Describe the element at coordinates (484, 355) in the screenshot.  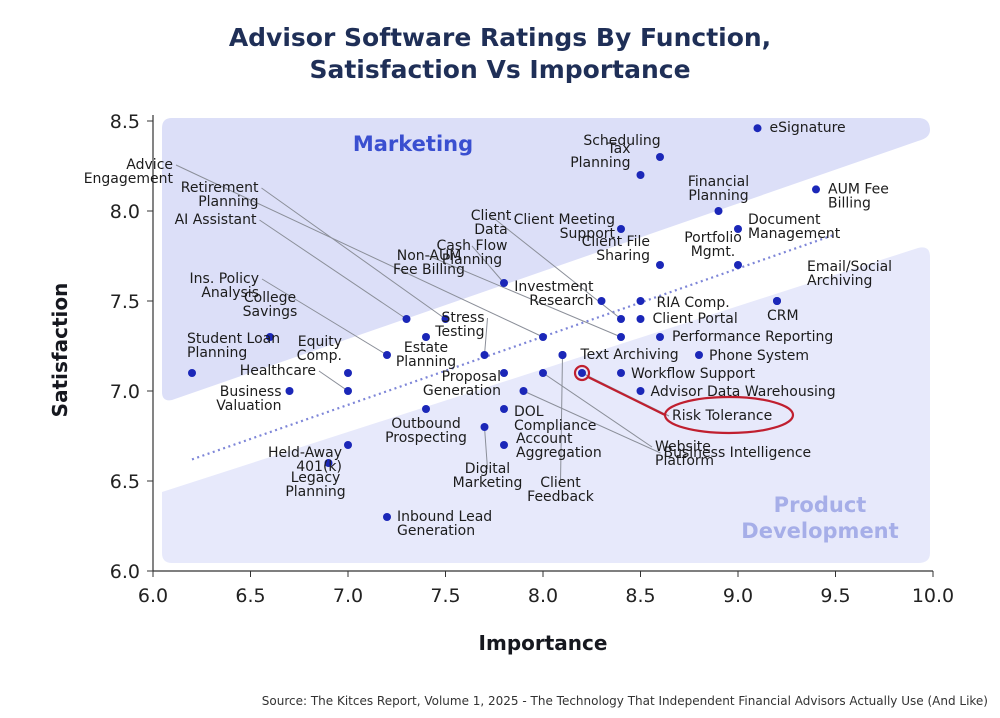
I see `point-stress-testing` at that location.